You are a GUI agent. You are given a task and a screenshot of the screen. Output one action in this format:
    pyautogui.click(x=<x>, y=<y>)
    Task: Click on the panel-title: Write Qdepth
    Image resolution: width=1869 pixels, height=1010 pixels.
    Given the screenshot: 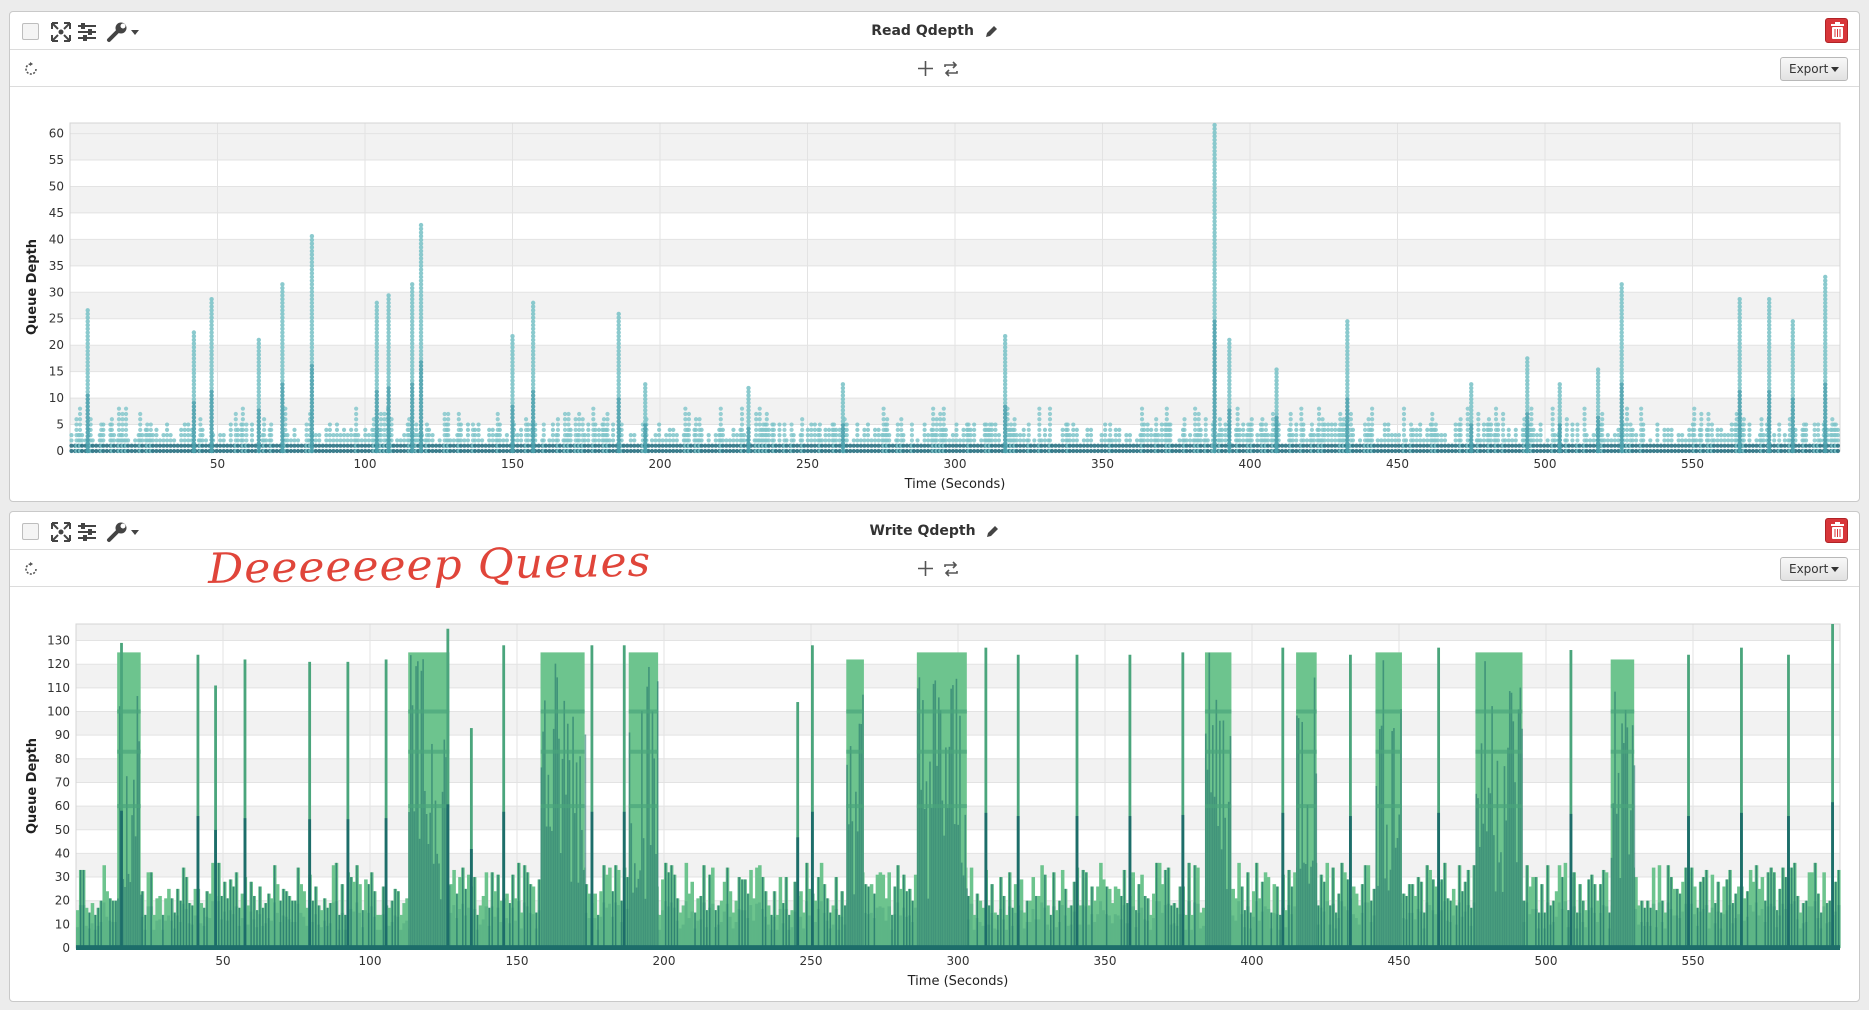 What is the action you would take?
    pyautogui.click(x=922, y=531)
    